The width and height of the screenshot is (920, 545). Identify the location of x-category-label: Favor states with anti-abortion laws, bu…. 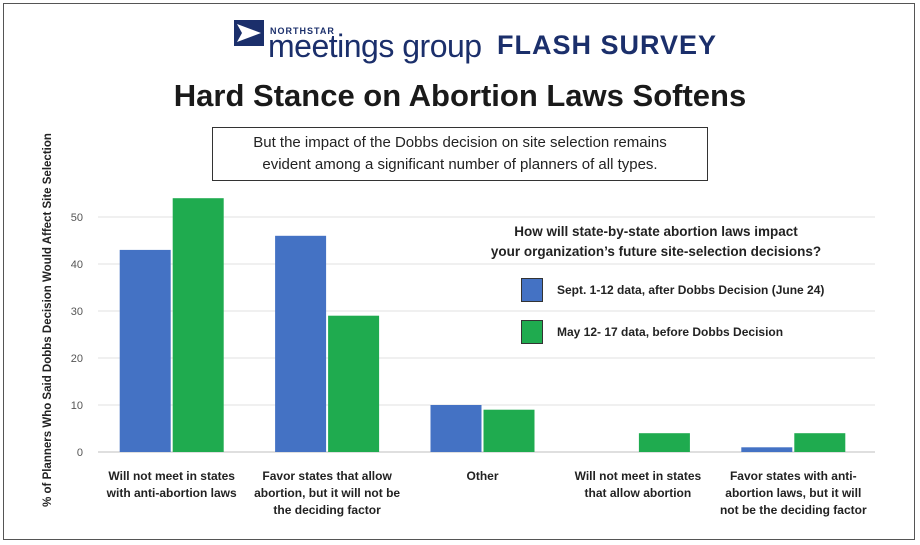
(793, 493).